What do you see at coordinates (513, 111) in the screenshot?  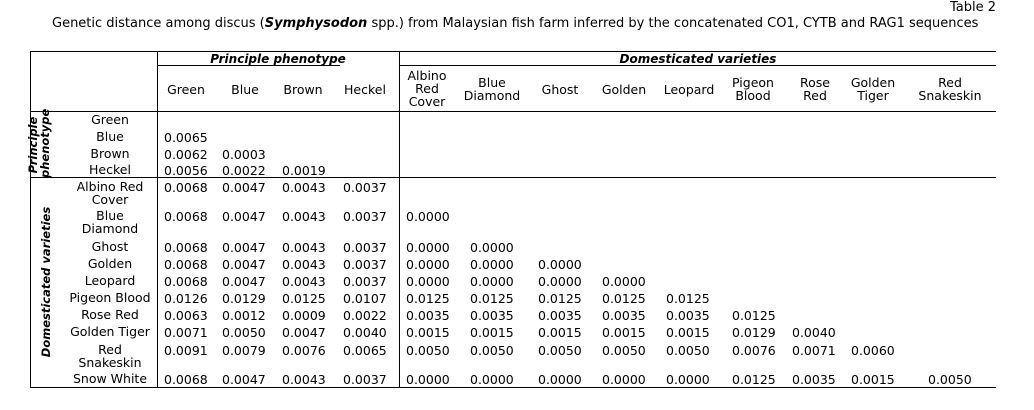 I see `header-rule` at bounding box center [513, 111].